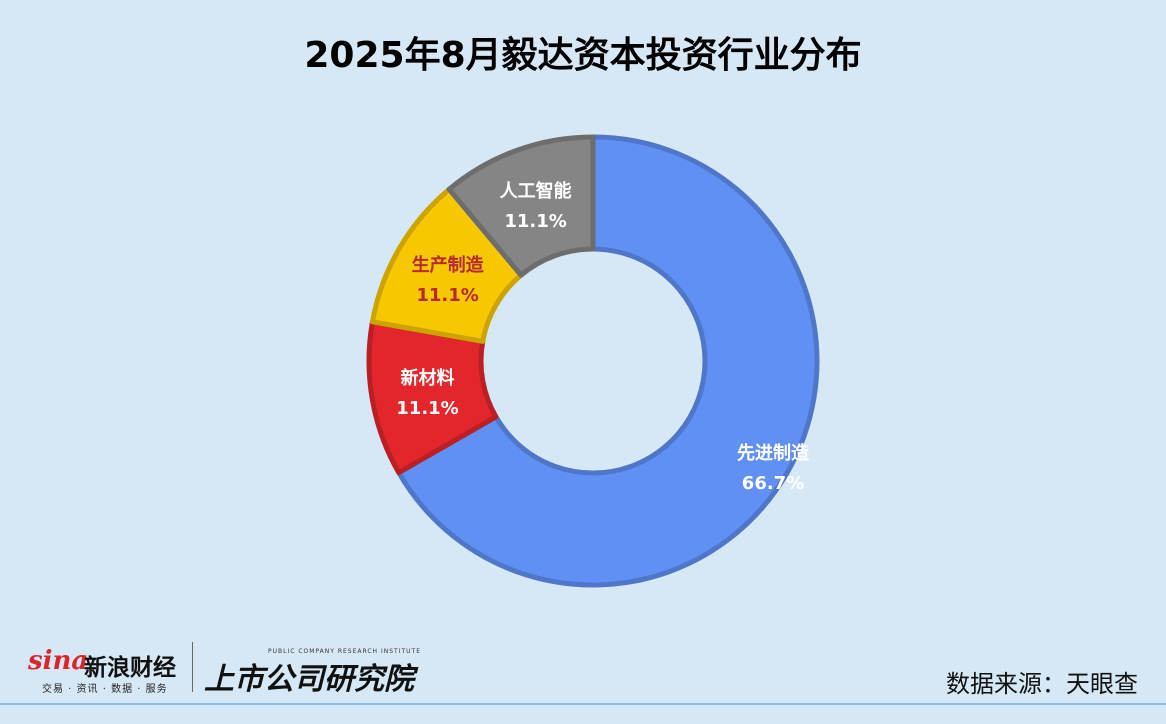 The height and width of the screenshot is (724, 1166). Describe the element at coordinates (1042, 684) in the screenshot. I see `data-source: 数据来源：天眼查` at that location.